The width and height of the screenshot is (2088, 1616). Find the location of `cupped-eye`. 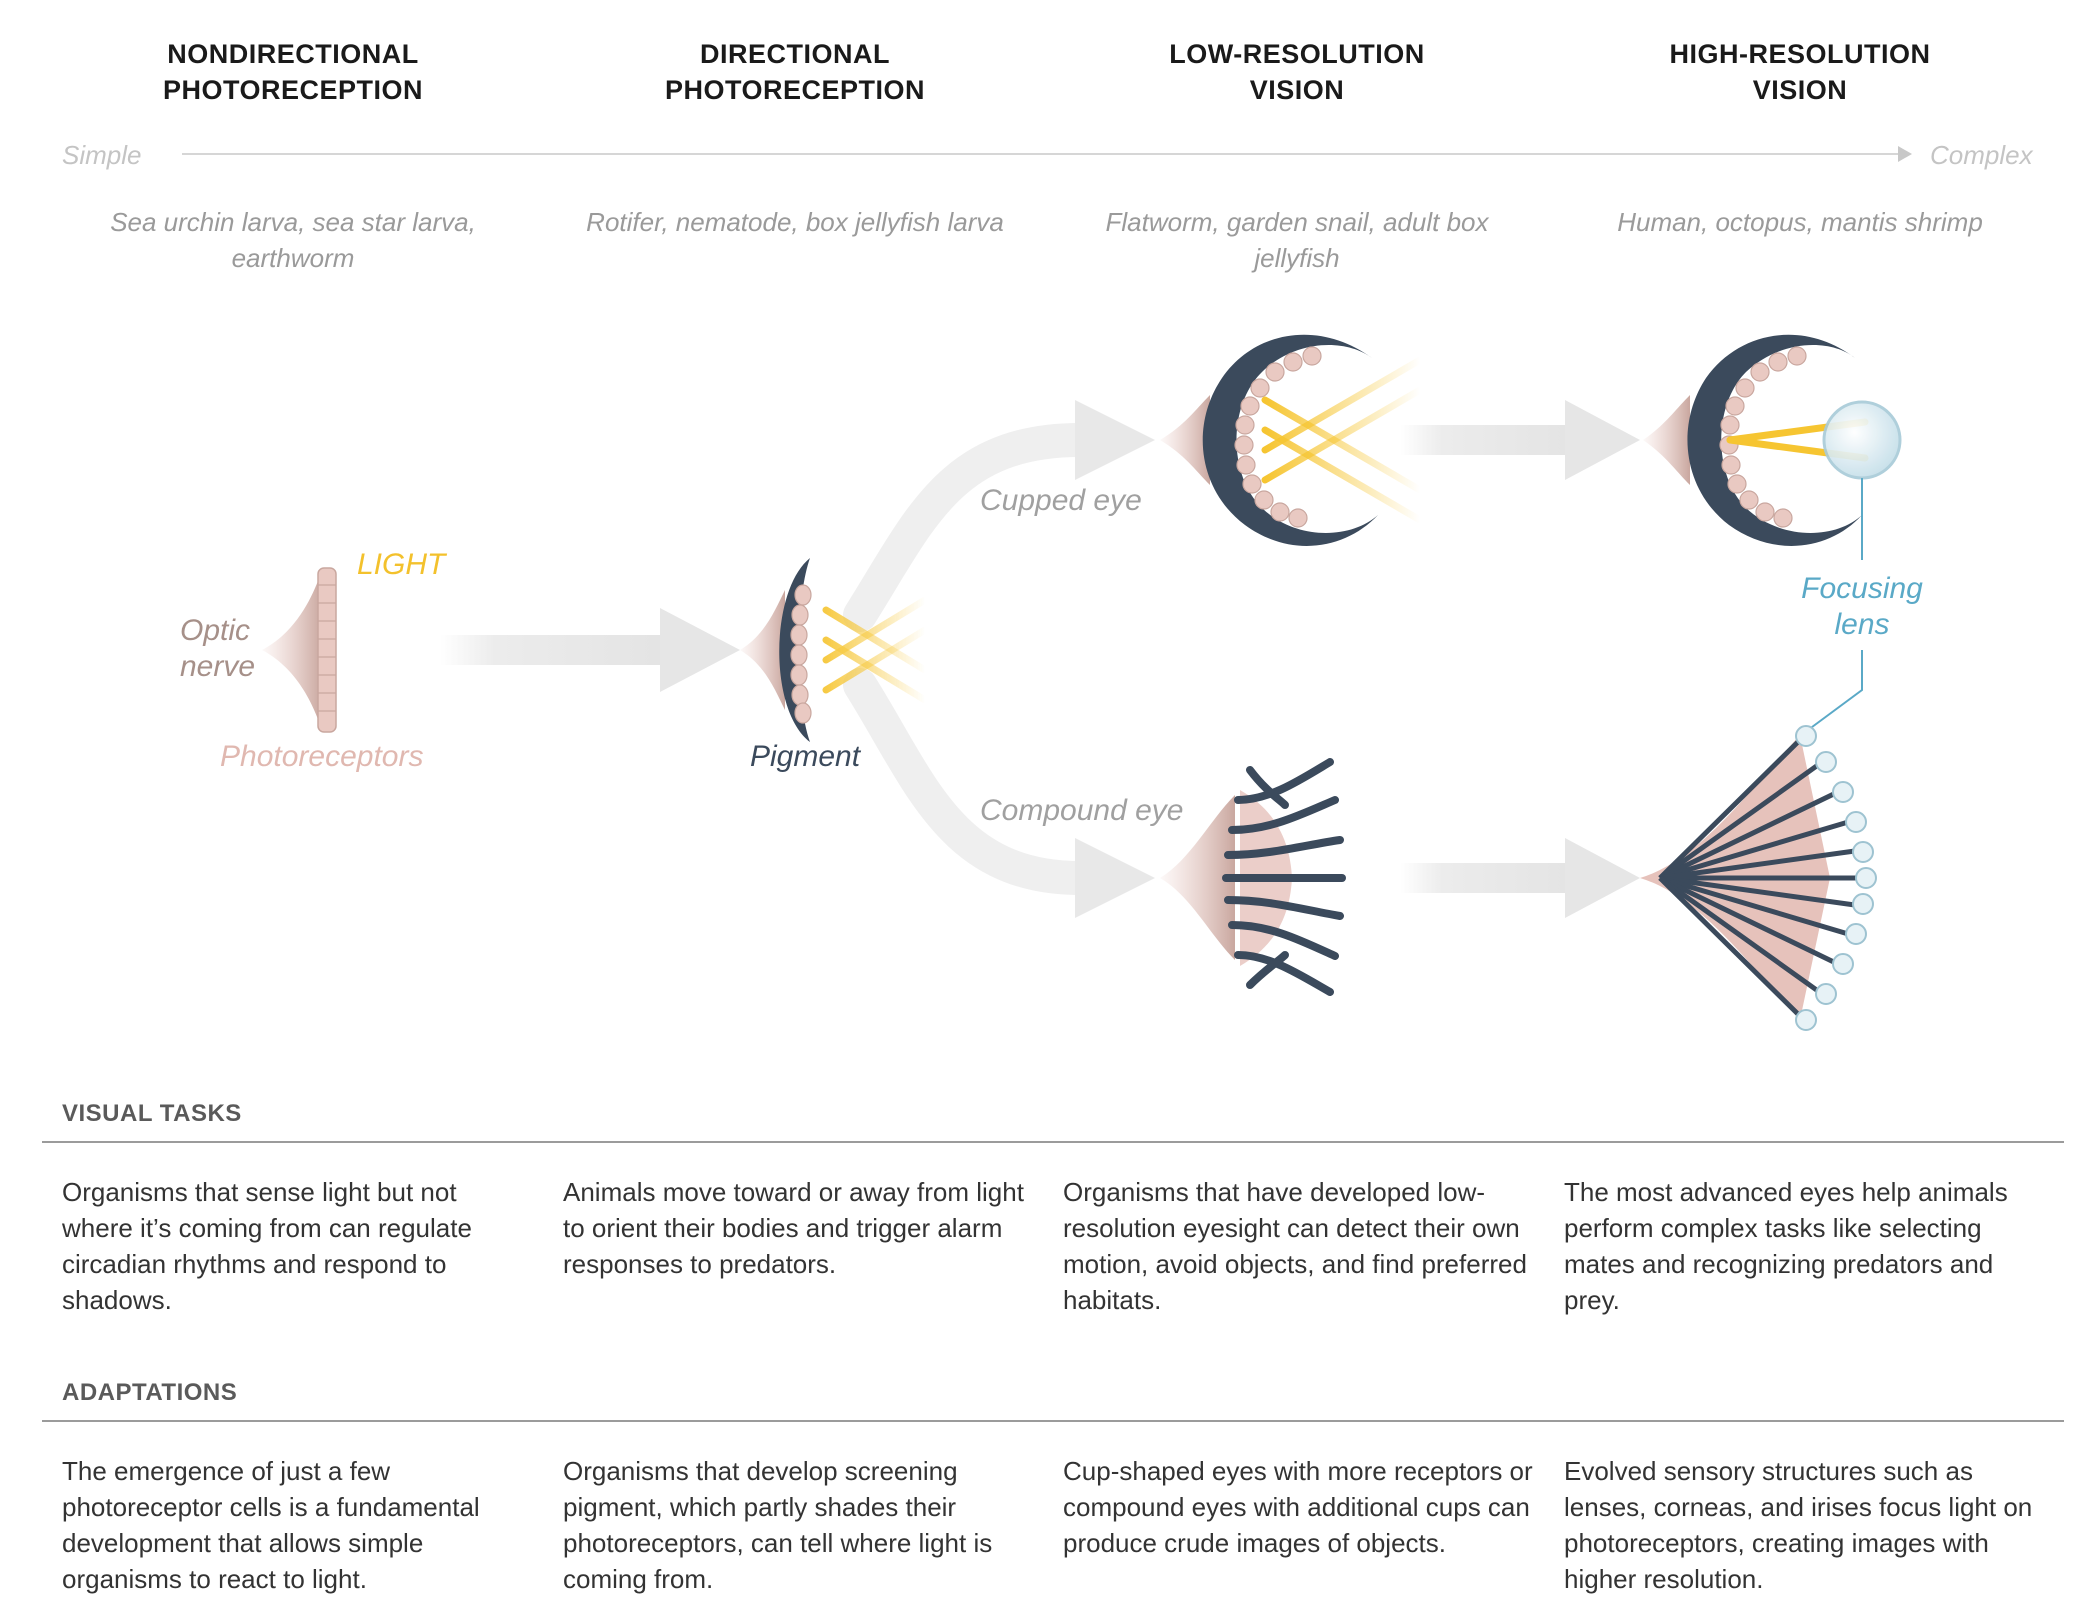

cupped-eye is located at coordinates (1269, 440).